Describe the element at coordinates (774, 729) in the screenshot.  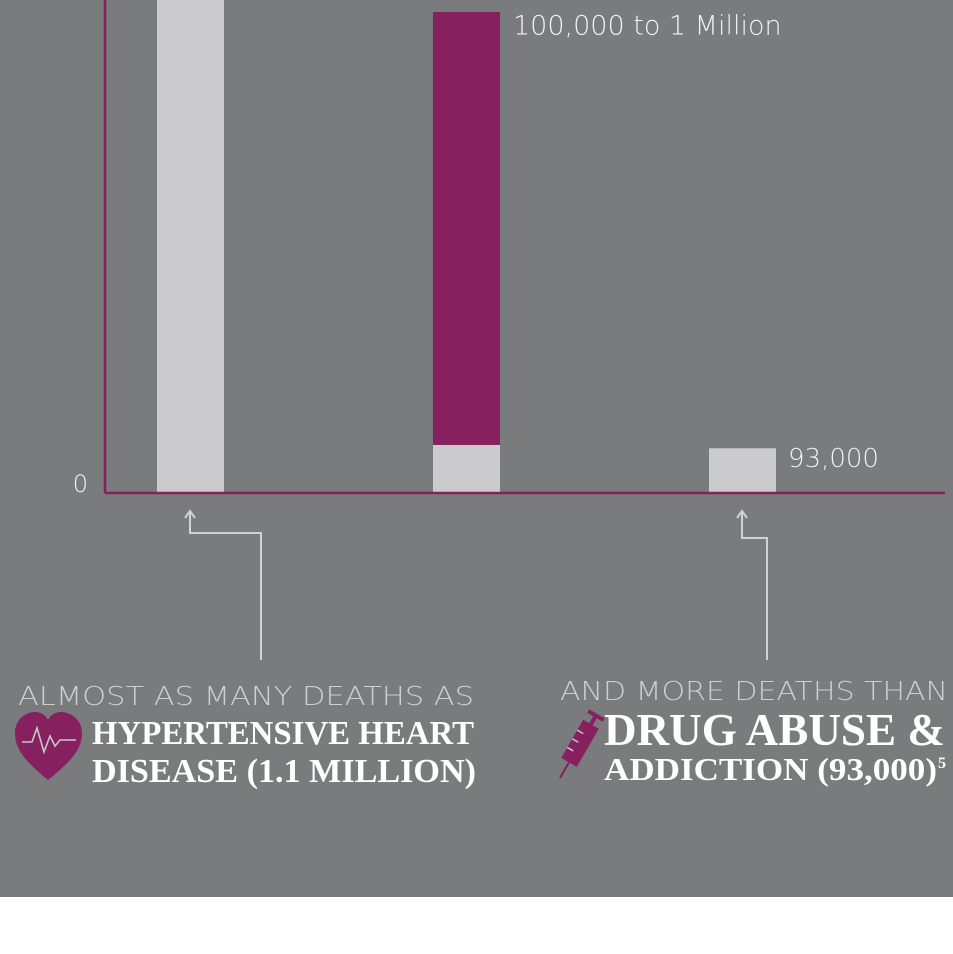
I see `callout-line: DRUG ABUSE &` at that location.